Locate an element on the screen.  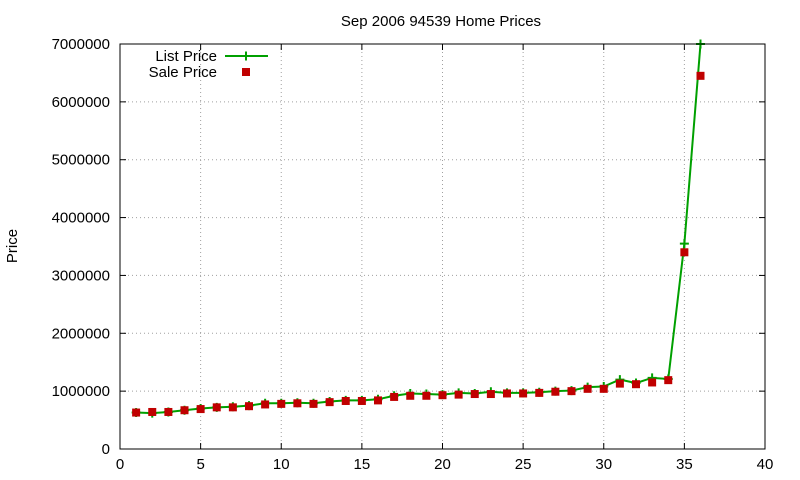
x-tick-label: 25 is located at coordinates (523, 464).